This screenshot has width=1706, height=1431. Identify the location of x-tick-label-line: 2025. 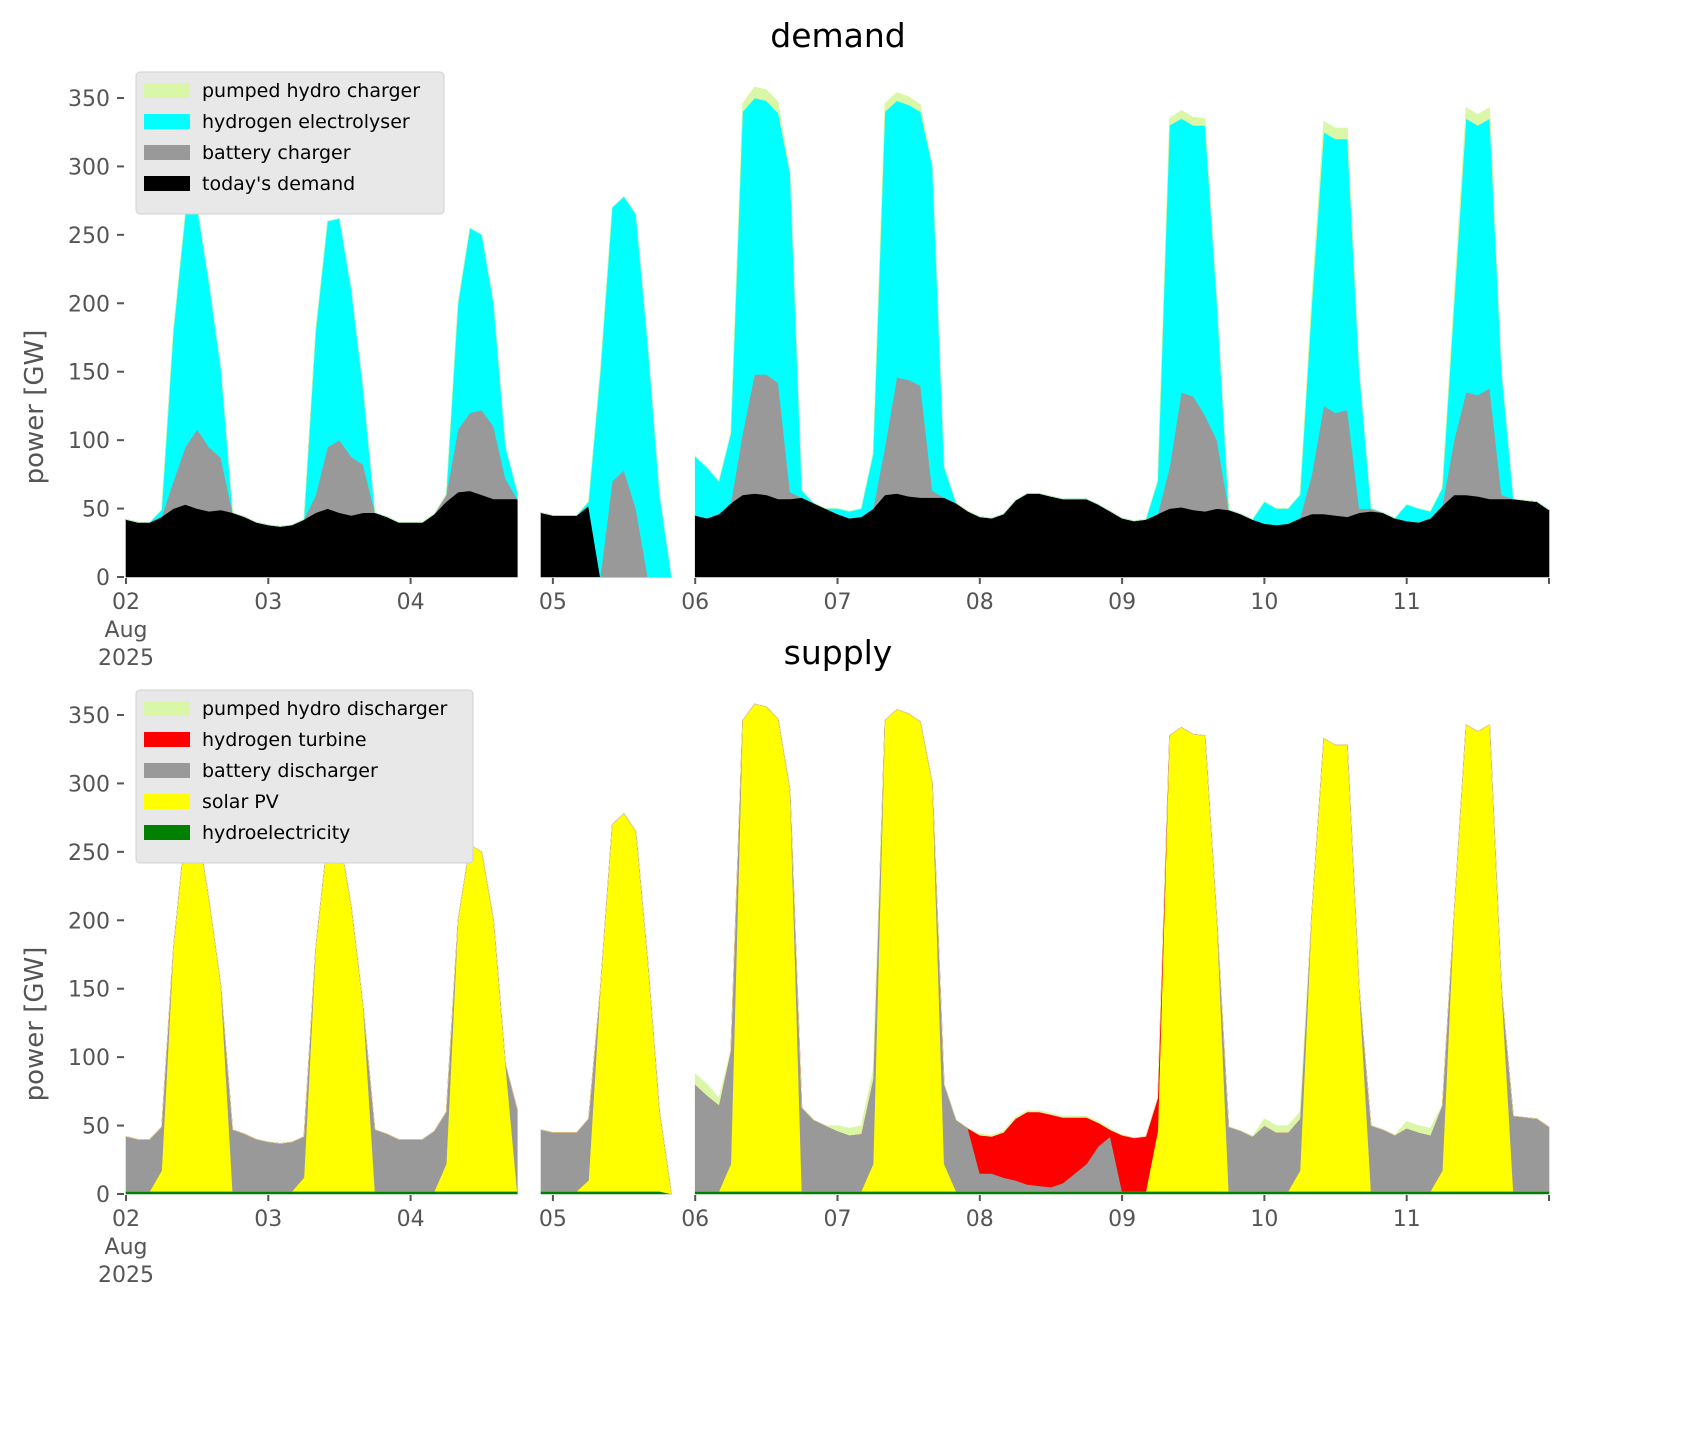
(126, 1275).